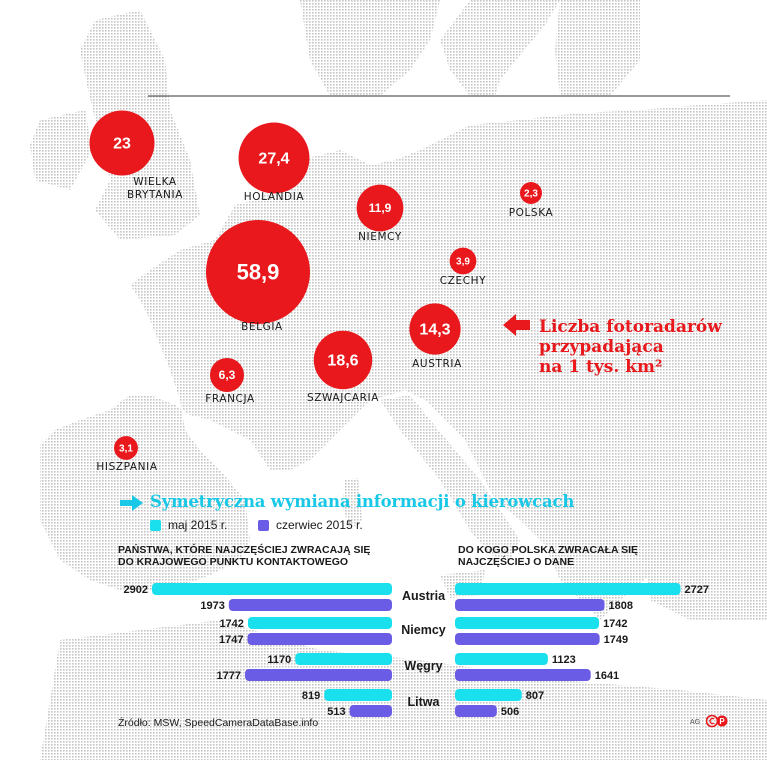  I want to click on land-ireland, so click(61, 150).